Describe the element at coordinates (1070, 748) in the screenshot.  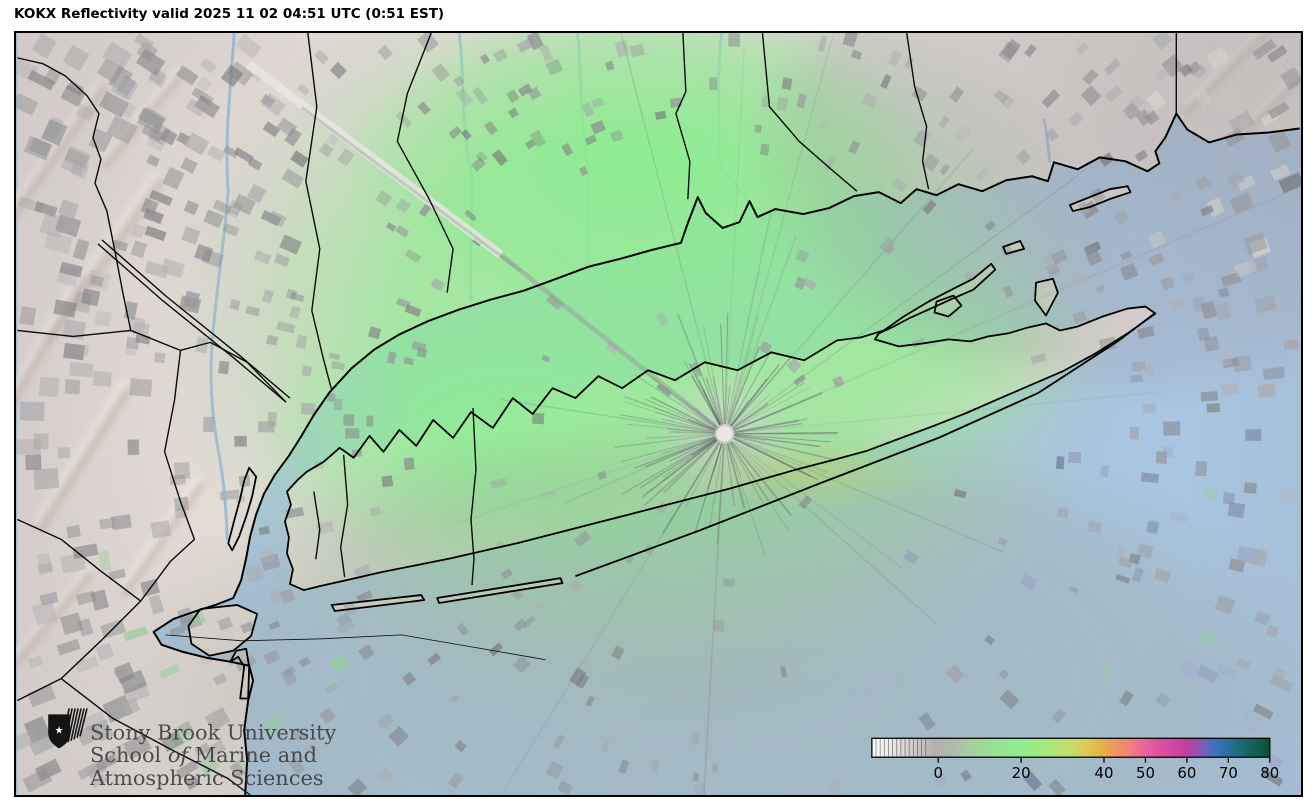
I see `colorbar-gradient` at that location.